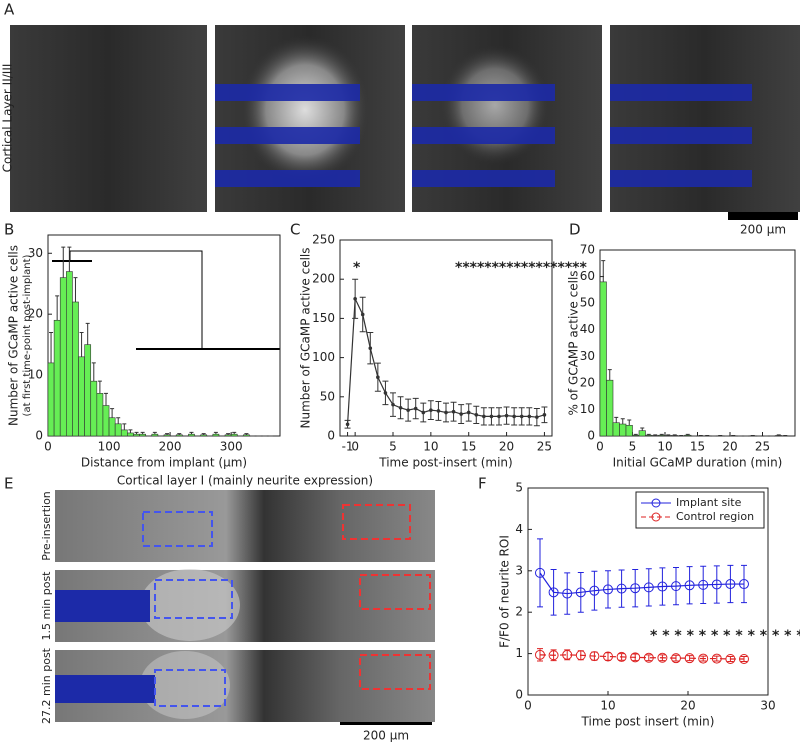 The image size is (800, 744). What do you see at coordinates (348, 447) in the screenshot?
I see `x-tick-label: -1` at bounding box center [348, 447].